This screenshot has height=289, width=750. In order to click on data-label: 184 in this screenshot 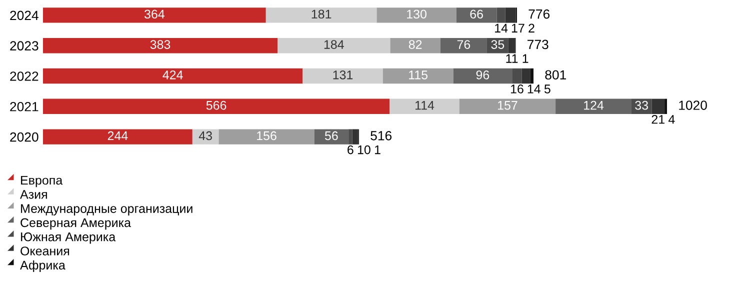, I will do `click(334, 44)`.